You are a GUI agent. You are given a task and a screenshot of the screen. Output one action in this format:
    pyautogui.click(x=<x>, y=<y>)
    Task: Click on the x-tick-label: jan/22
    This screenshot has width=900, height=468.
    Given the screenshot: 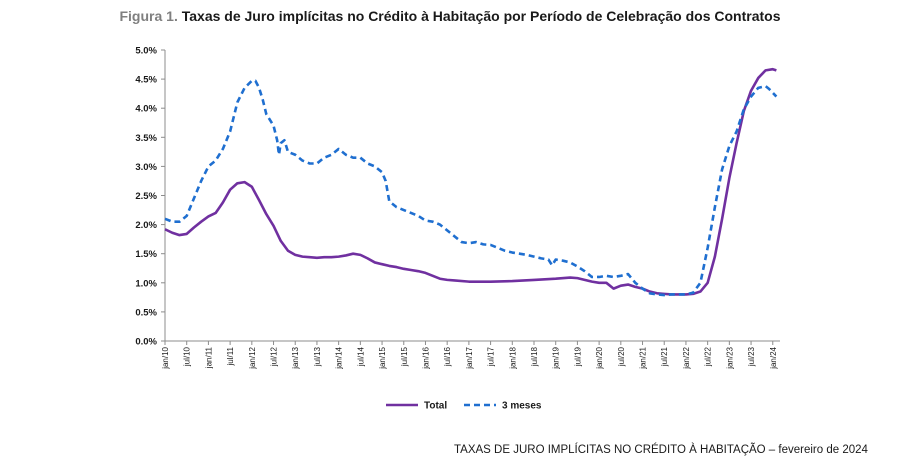 What is the action you would take?
    pyautogui.click(x=686, y=357)
    